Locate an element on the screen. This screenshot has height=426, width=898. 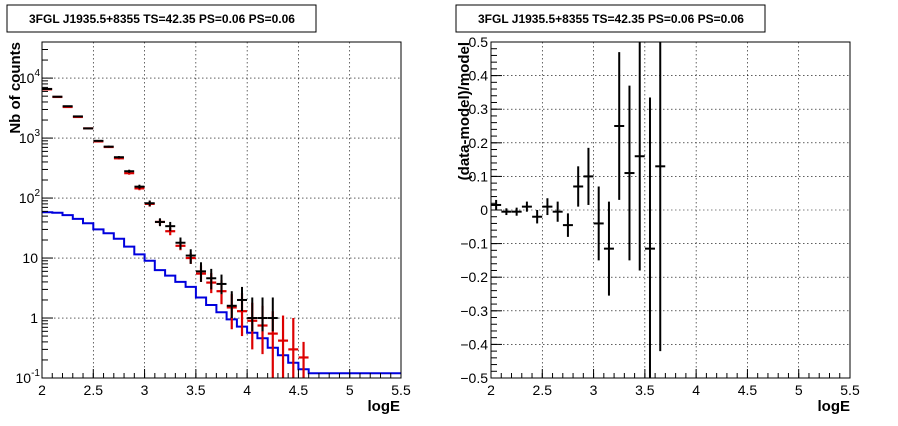
counts-y-tick-label: 1 is located at coordinates (34, 318).